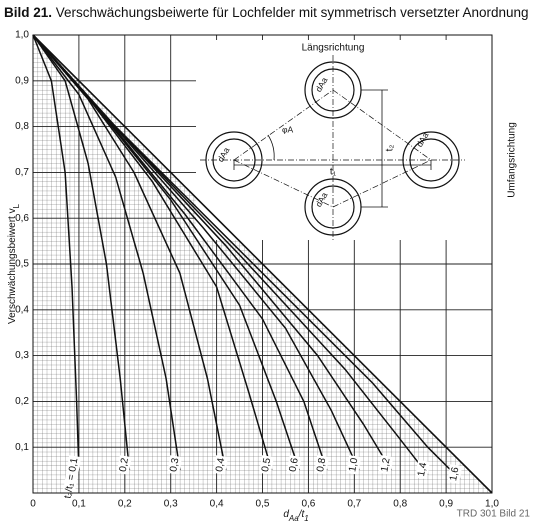  Describe the element at coordinates (494, 514) in the screenshot. I see `footer: TRD 301 Bild 21` at that location.